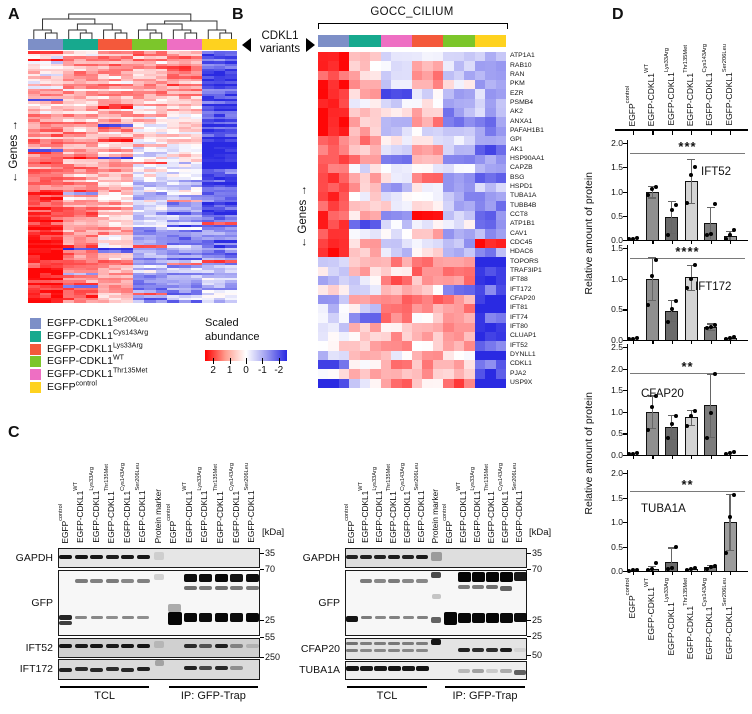  Describe the element at coordinates (310, 45) in the screenshot. I see `arrowhead-right-icon` at that location.